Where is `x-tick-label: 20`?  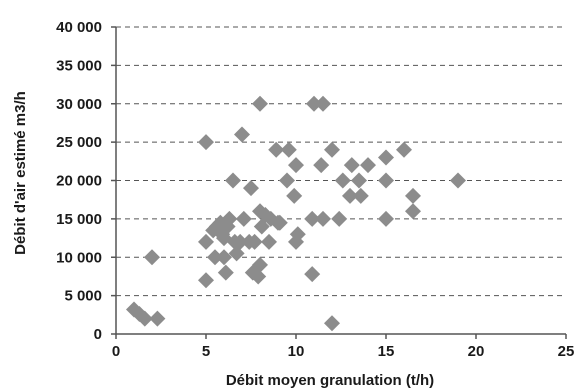
x-tick-label: 20 is located at coordinates (476, 351).